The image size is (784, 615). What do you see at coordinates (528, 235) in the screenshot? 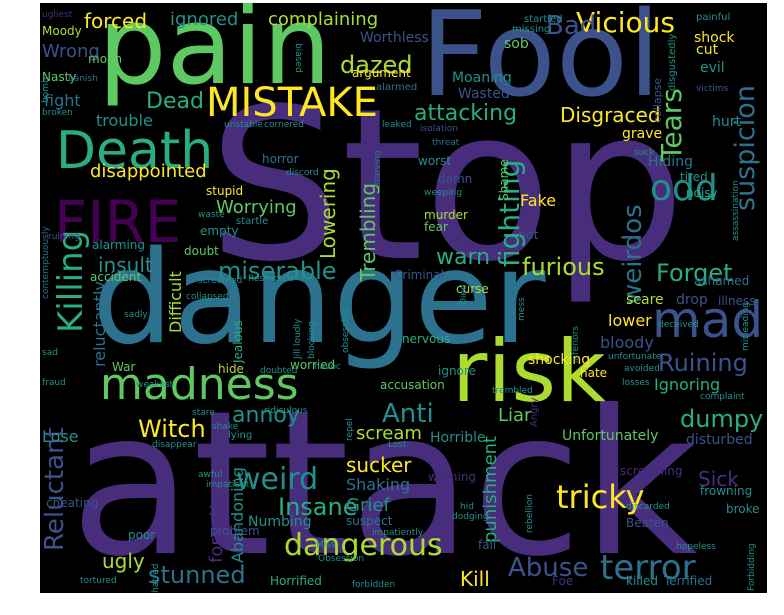
I see `word-riot: riot` at bounding box center [528, 235].